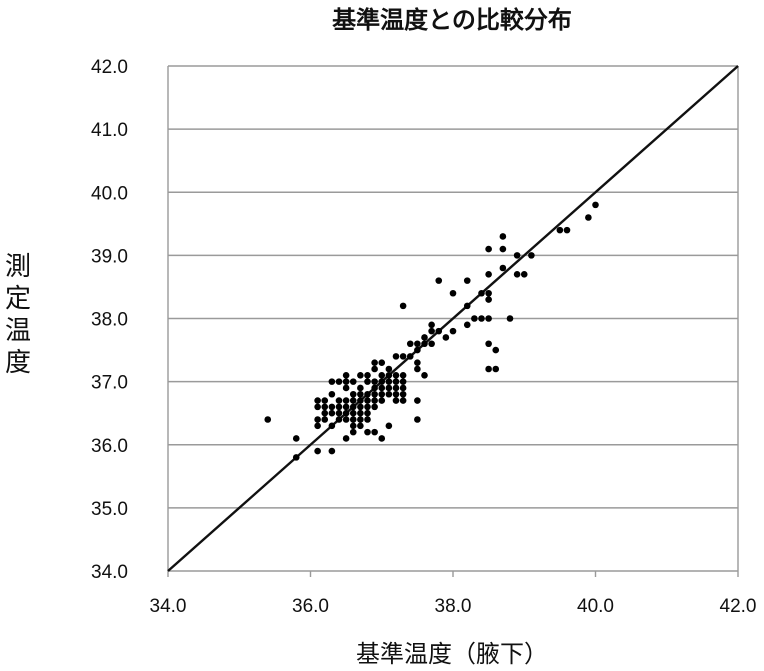 Image resolution: width=764 pixels, height=671 pixels. Describe the element at coordinates (109, 67) in the screenshot. I see `y-tick-label: 42.0` at that location.